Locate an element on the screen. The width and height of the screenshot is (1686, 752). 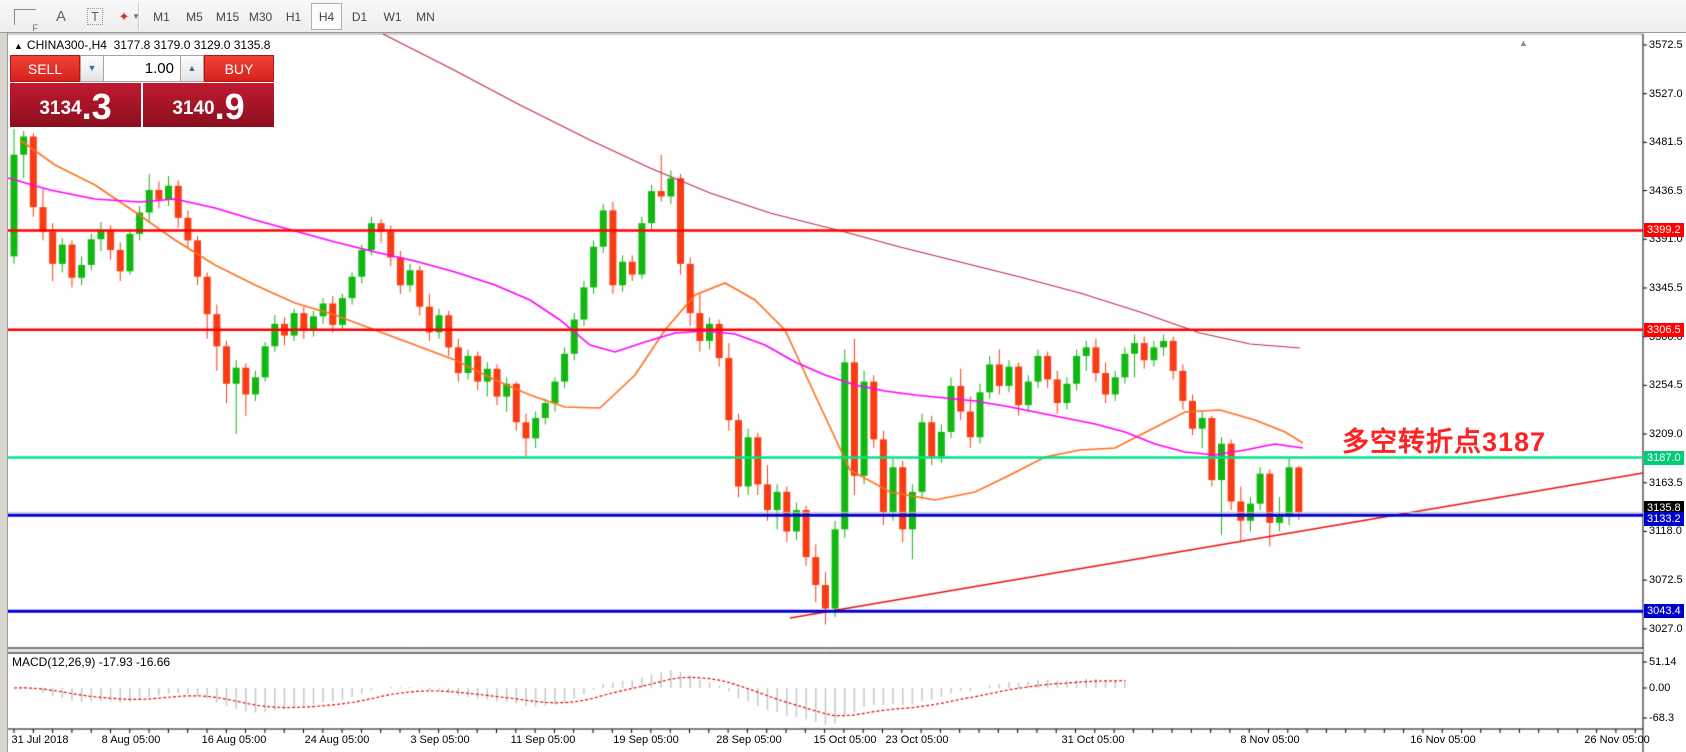
date-tick-label: 28 Sep 05:00 is located at coordinates (749, 740).